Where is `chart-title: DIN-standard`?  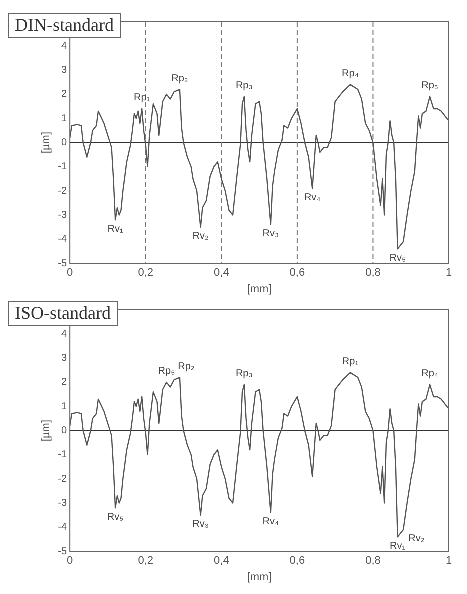 chart-title: DIN-standard is located at coordinates (64, 25).